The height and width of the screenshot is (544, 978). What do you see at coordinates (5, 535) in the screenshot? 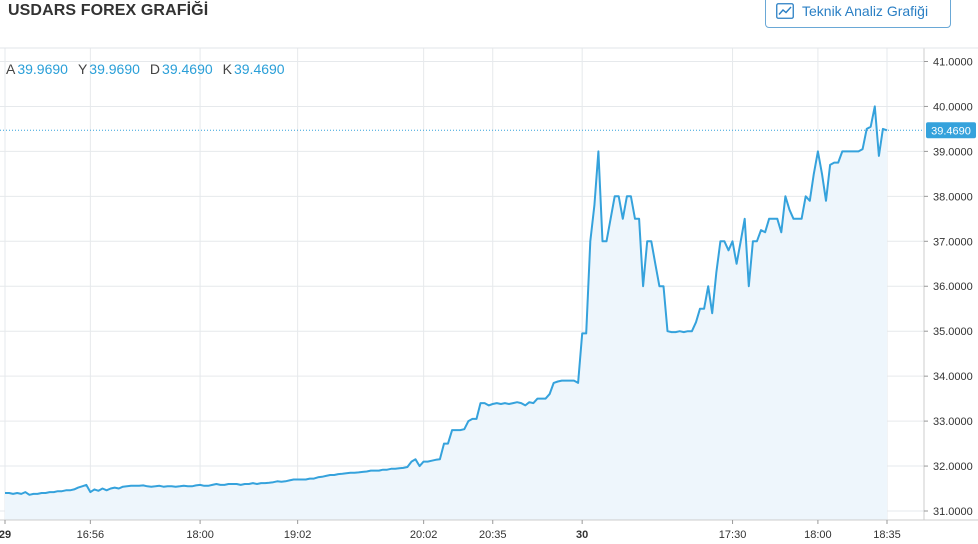
I see `x-tick-label: 29` at bounding box center [5, 535].